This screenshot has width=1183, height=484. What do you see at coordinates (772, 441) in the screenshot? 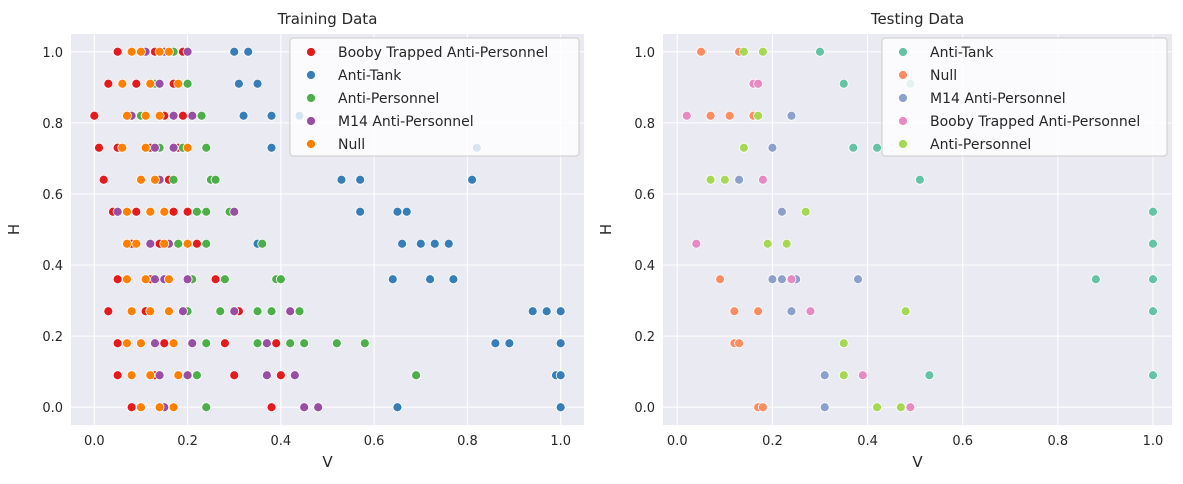
I see `x-tick-label: 0.2` at bounding box center [772, 441].